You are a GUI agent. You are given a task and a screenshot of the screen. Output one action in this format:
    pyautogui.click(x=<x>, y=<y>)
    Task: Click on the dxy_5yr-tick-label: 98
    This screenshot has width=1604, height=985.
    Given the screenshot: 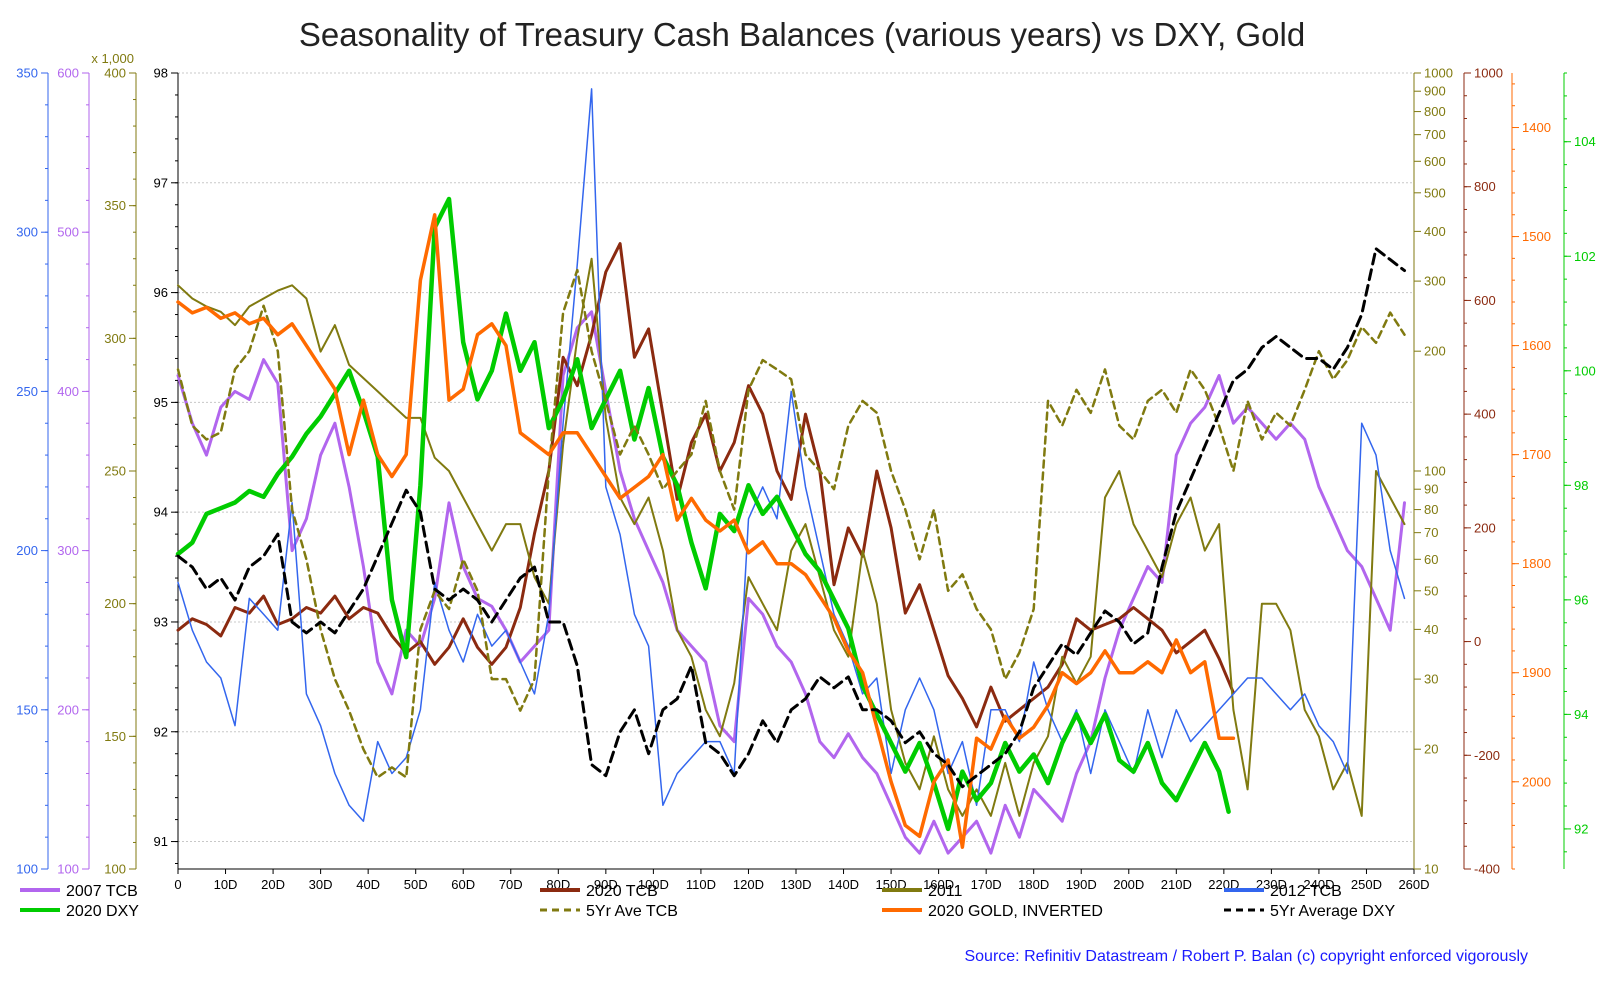 What is the action you would take?
    pyautogui.click(x=161, y=73)
    